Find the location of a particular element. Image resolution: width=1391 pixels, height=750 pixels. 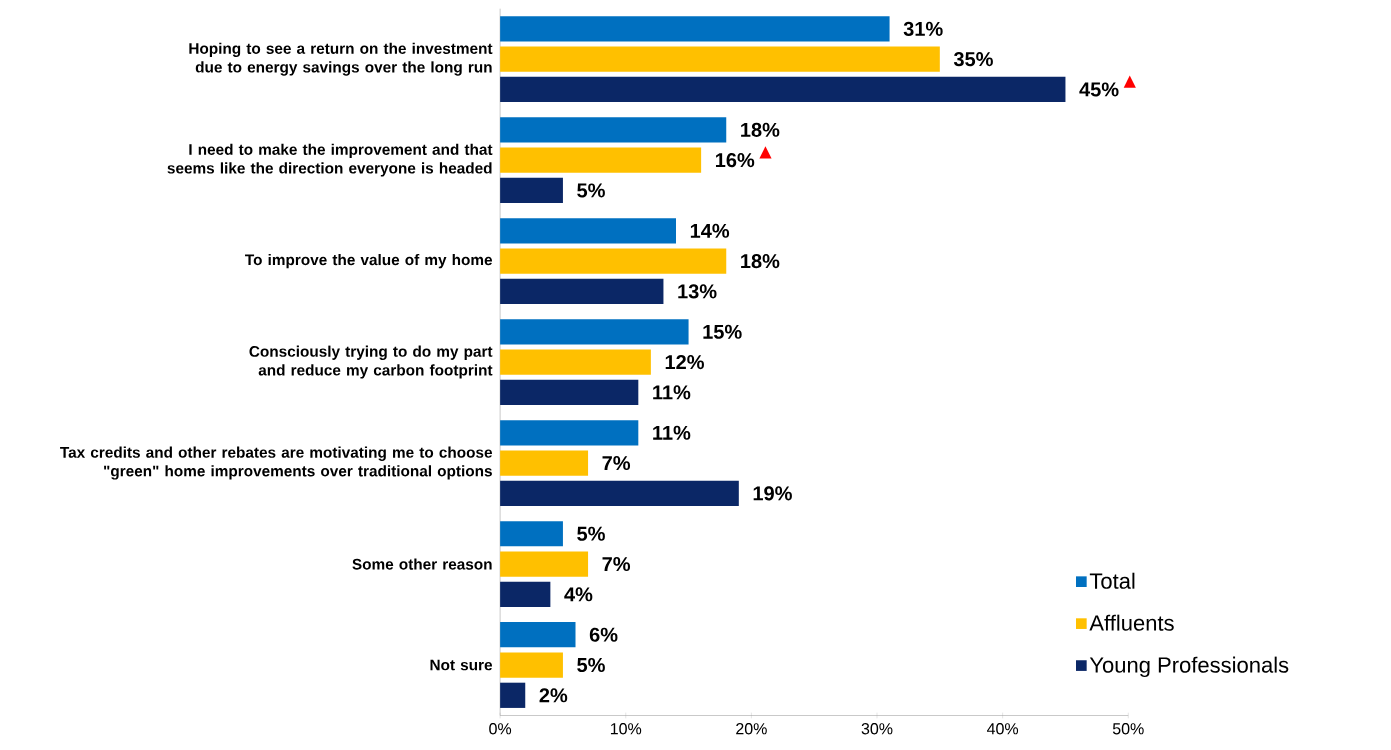

data-label: 31% is located at coordinates (923, 29).